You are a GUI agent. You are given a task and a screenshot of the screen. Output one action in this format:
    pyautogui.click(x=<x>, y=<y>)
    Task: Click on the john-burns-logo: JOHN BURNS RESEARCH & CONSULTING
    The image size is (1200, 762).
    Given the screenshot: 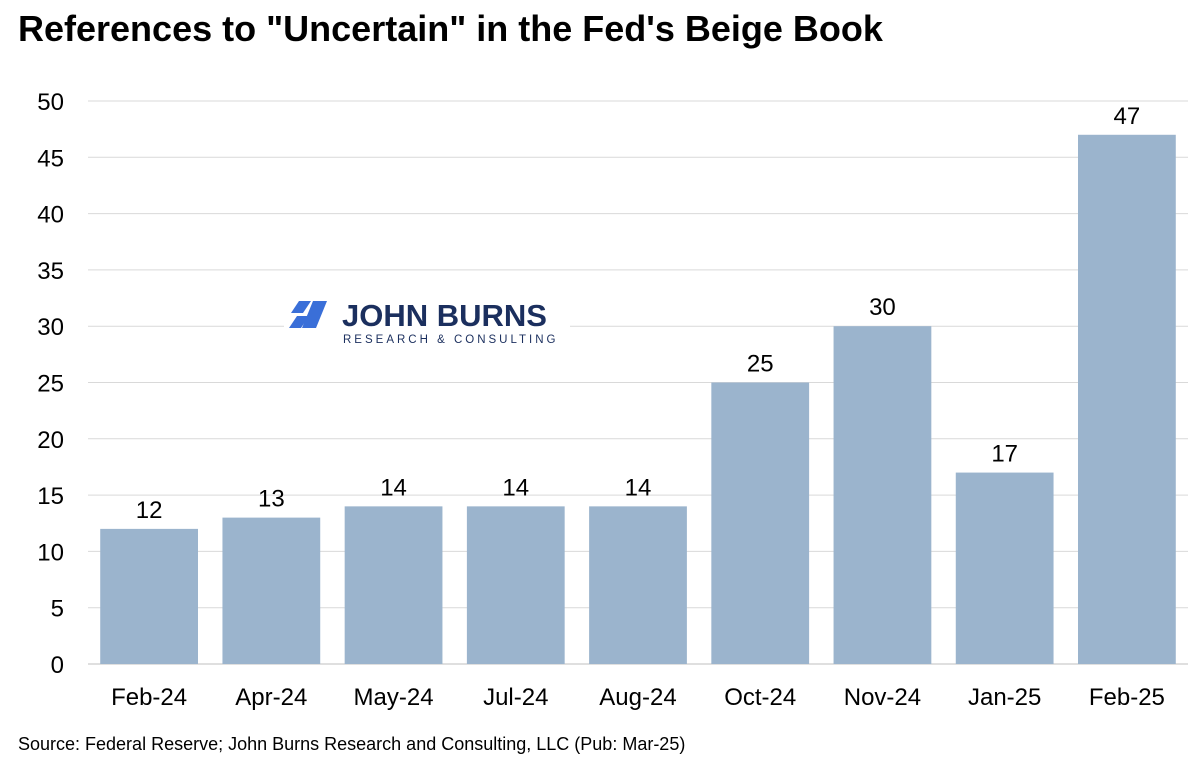 What is the action you would take?
    pyautogui.click(x=427, y=319)
    